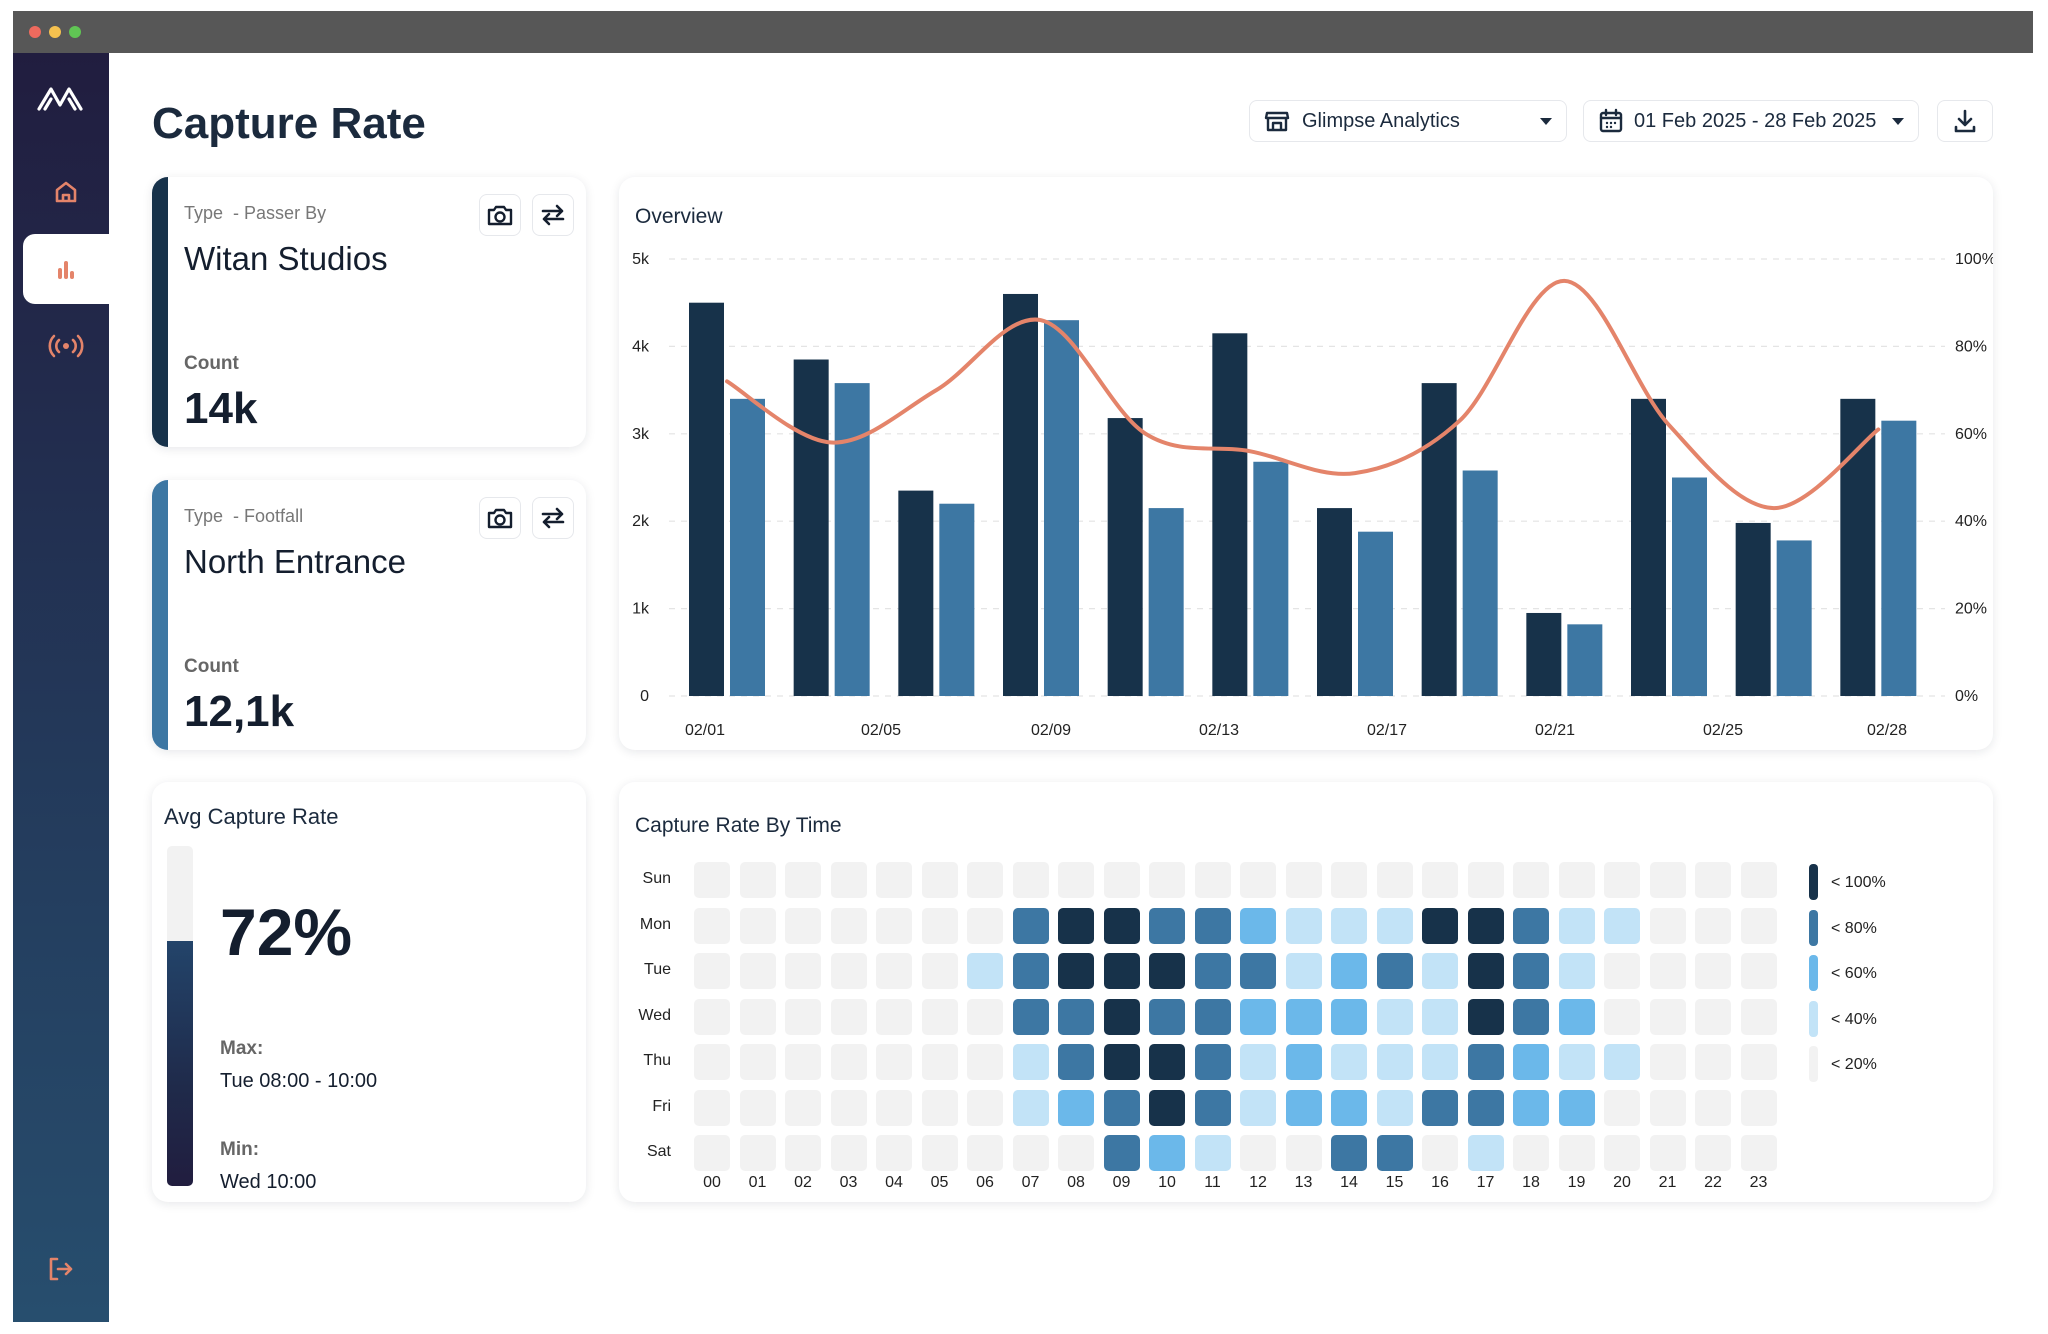 The width and height of the screenshot is (2048, 1334). Describe the element at coordinates (1751, 121) in the screenshot. I see `date-range-select: 01 Feb 2025 - 28 Feb 2025` at that location.